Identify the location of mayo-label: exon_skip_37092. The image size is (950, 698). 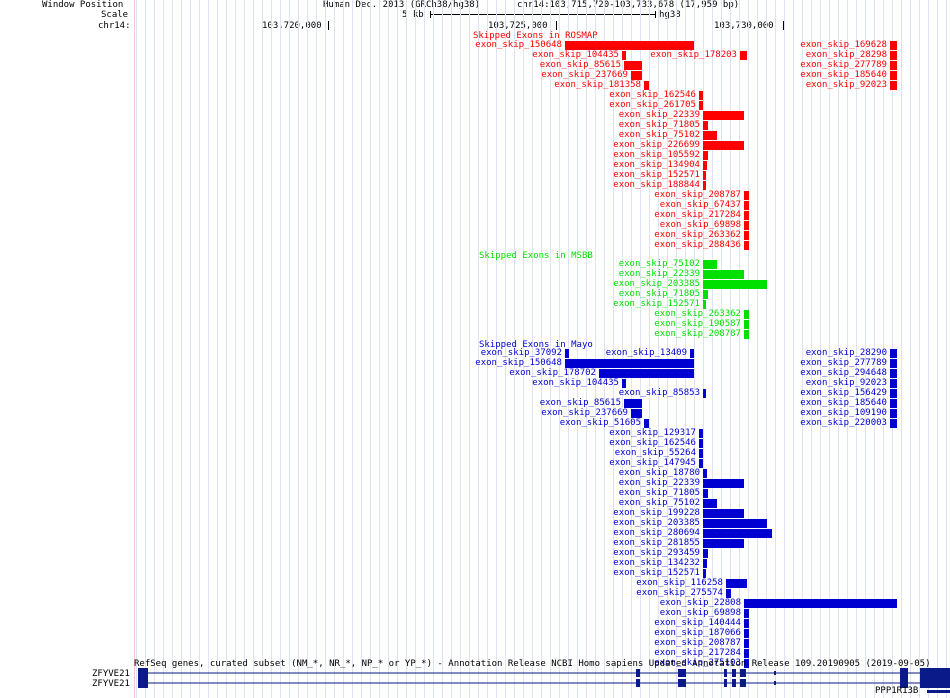
(521, 353).